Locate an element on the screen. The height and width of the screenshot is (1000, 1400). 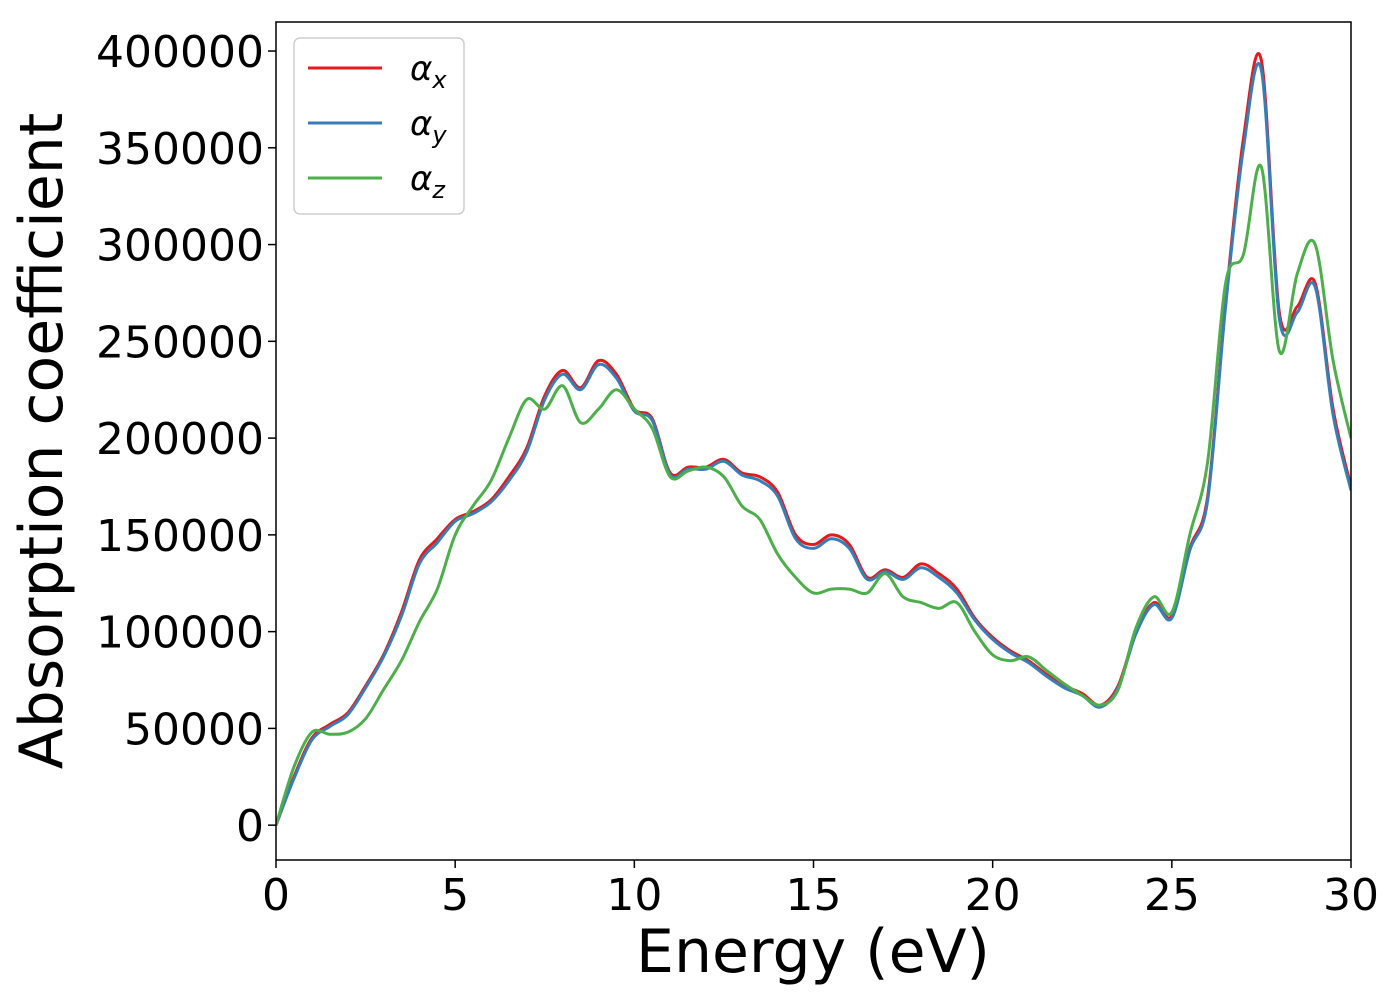
legend-label-alpha-z: αz is located at coordinates (428, 181).